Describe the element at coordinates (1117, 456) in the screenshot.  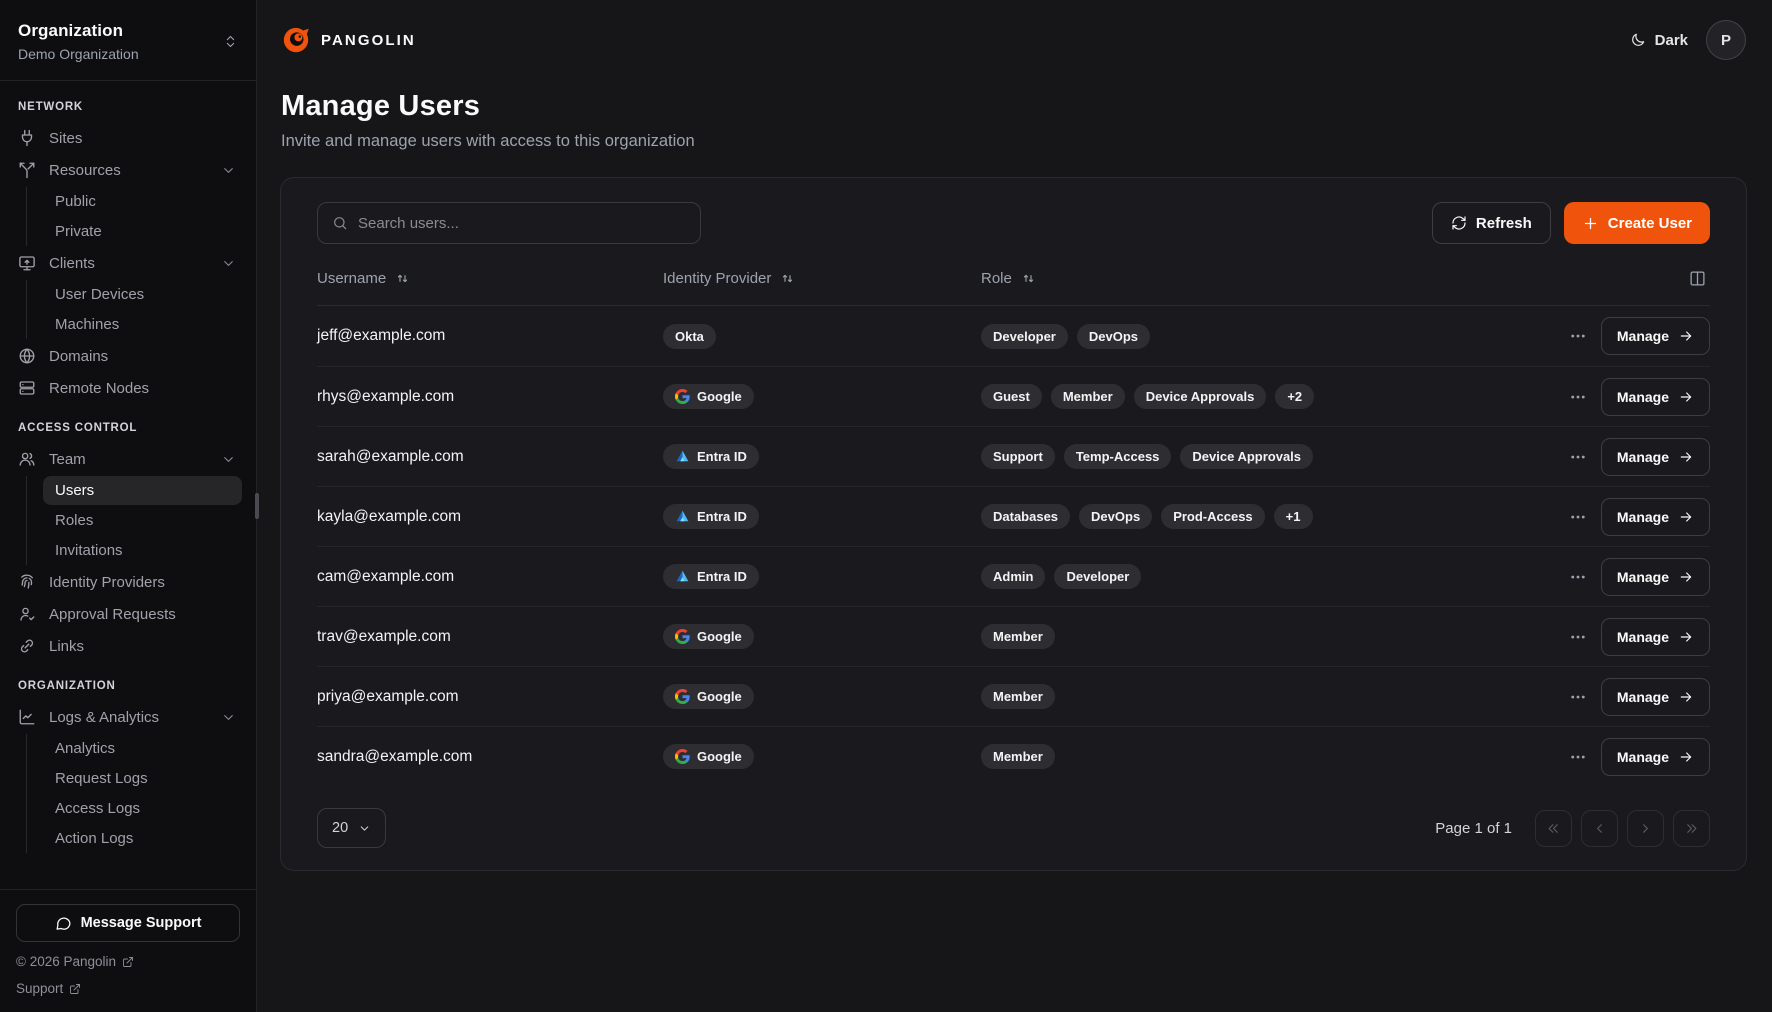
I see `role-badge: Temp-Access` at that location.